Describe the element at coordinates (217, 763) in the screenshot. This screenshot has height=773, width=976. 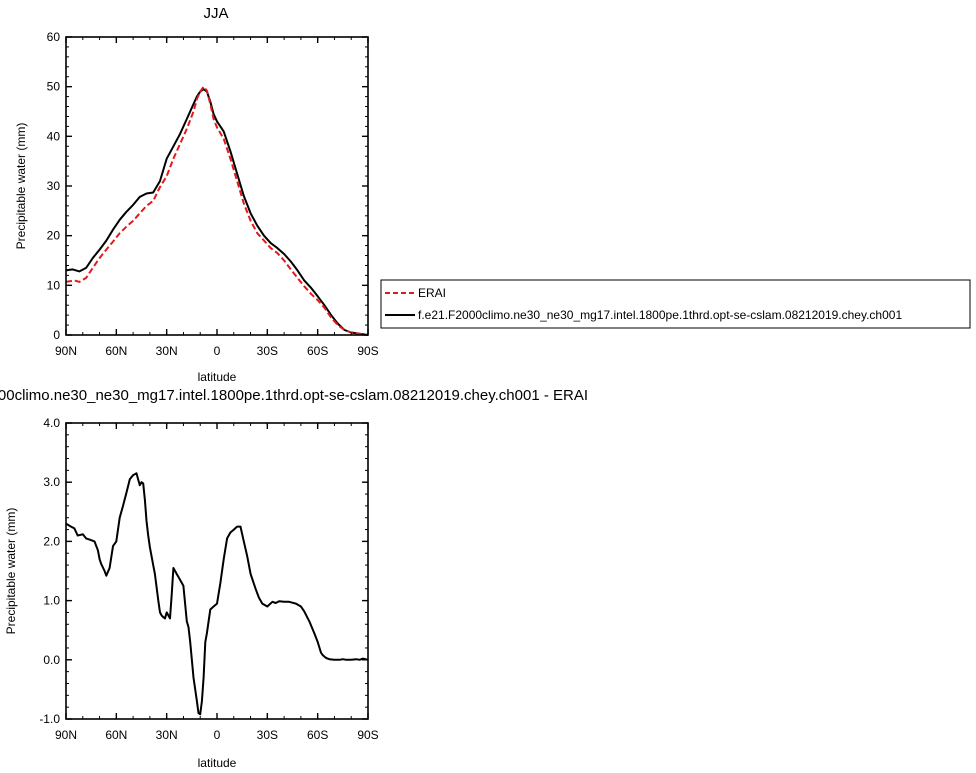
I see `bottom-panel-x-axis-label: latitude` at that location.